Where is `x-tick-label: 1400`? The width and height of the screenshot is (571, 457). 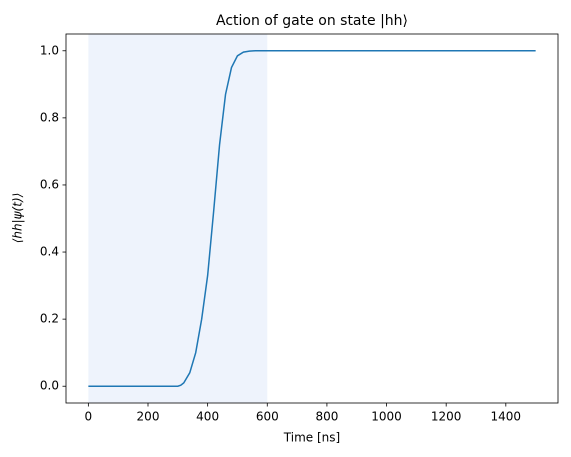
x-tick-label: 1400 is located at coordinates (506, 417).